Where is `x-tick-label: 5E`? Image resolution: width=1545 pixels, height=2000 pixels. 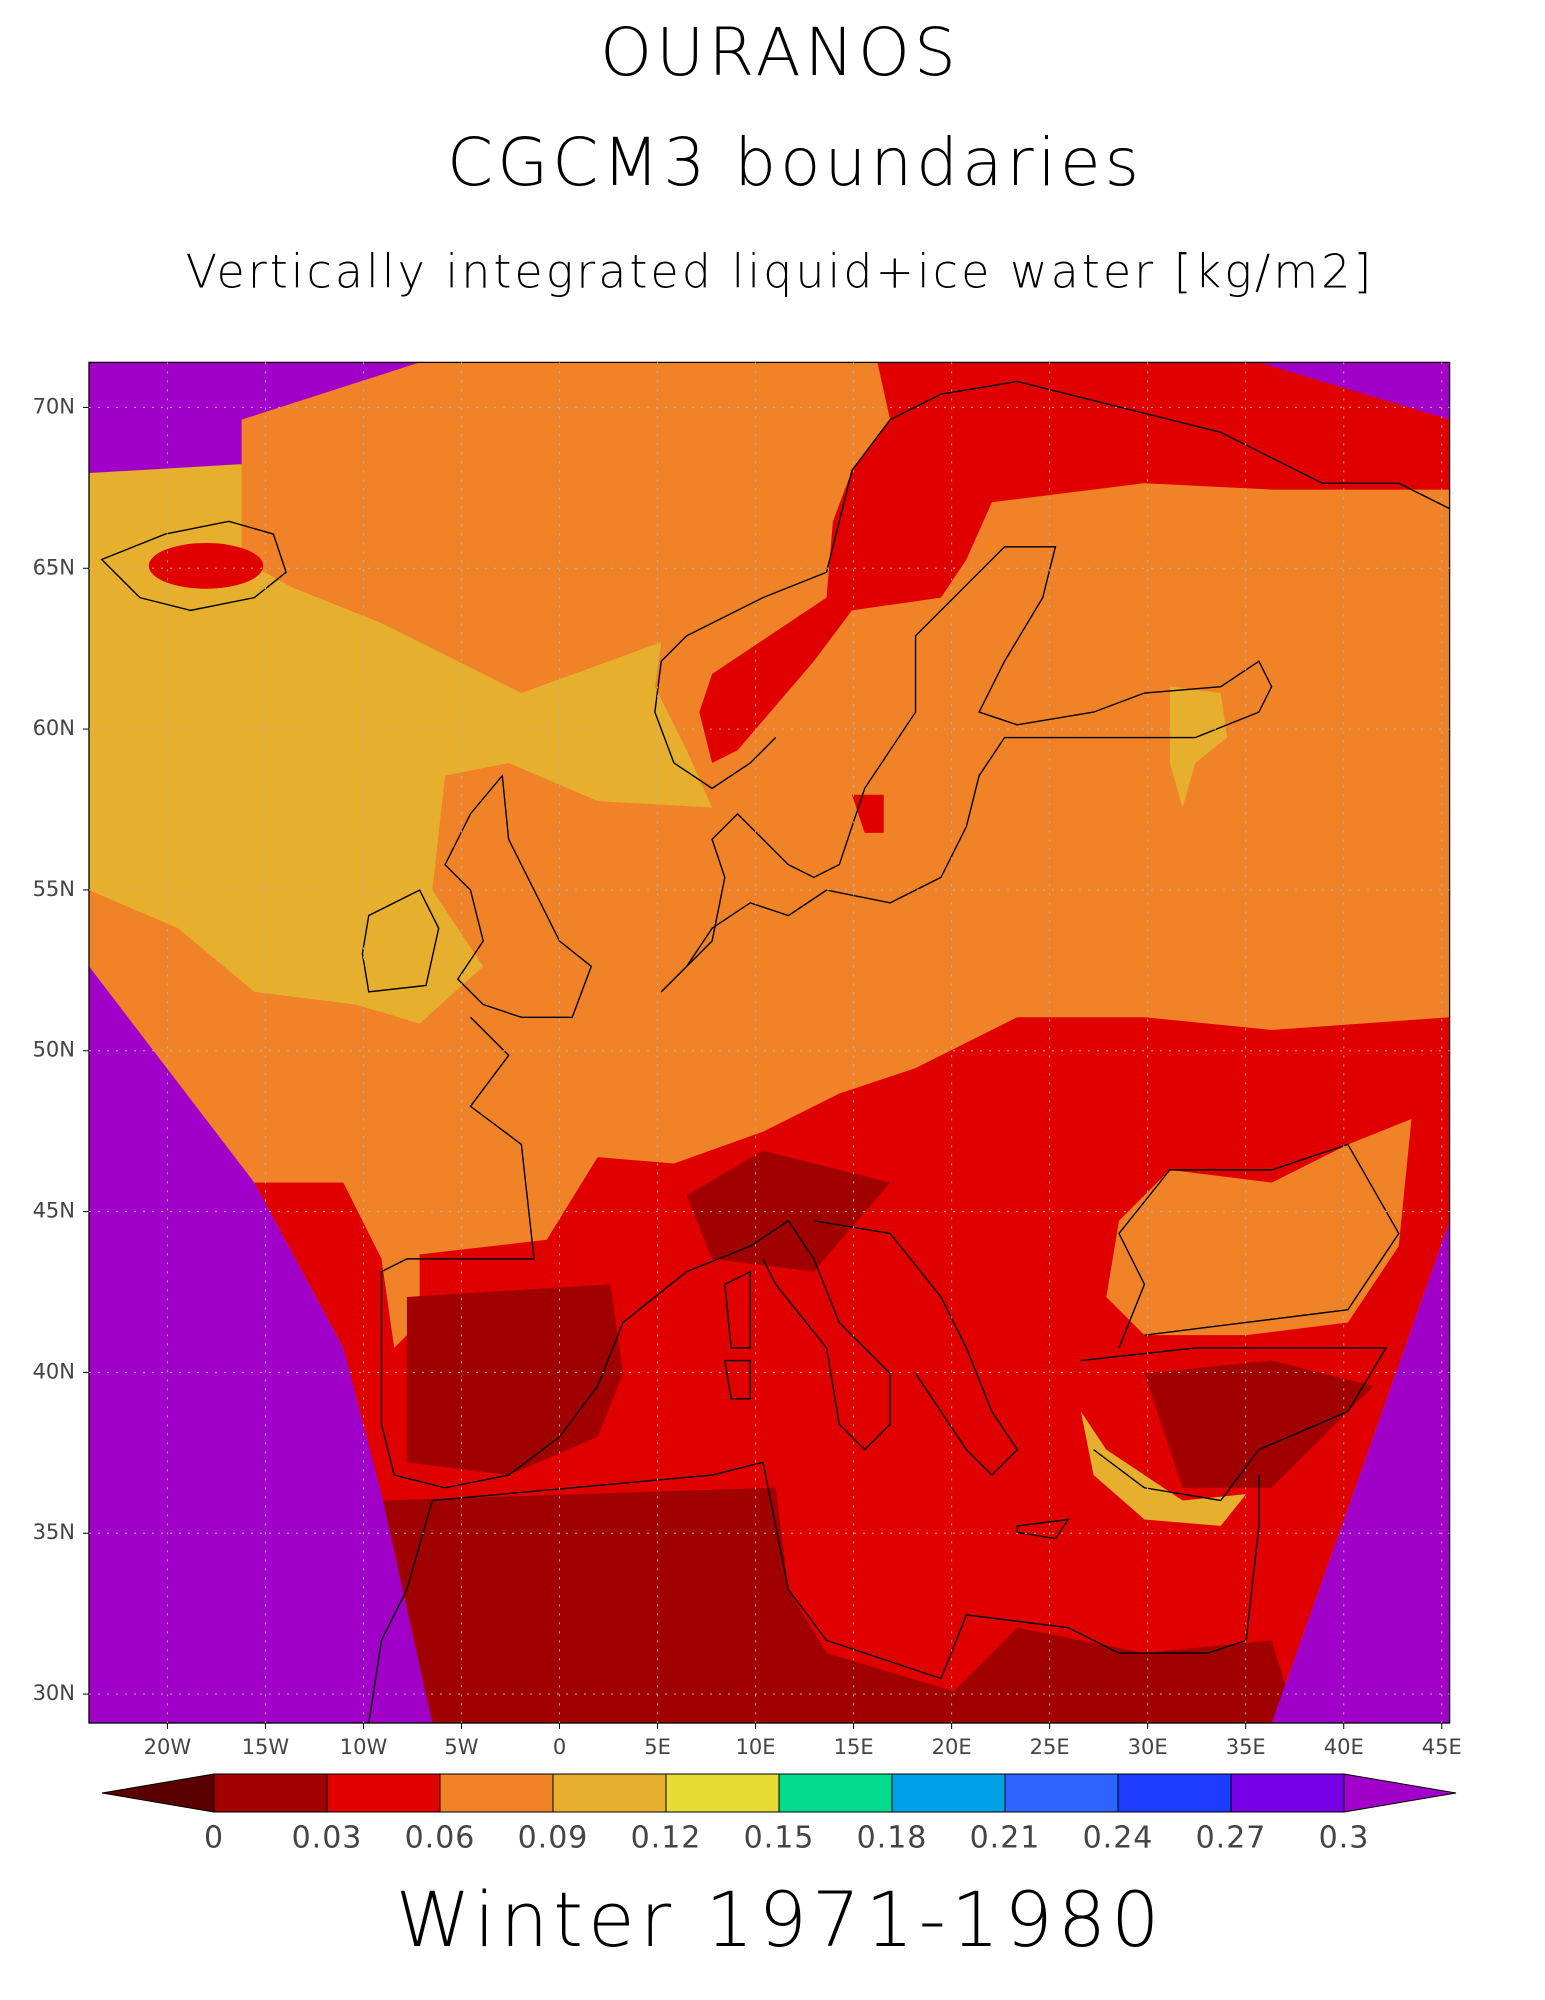 x-tick-label: 5E is located at coordinates (657, 1747).